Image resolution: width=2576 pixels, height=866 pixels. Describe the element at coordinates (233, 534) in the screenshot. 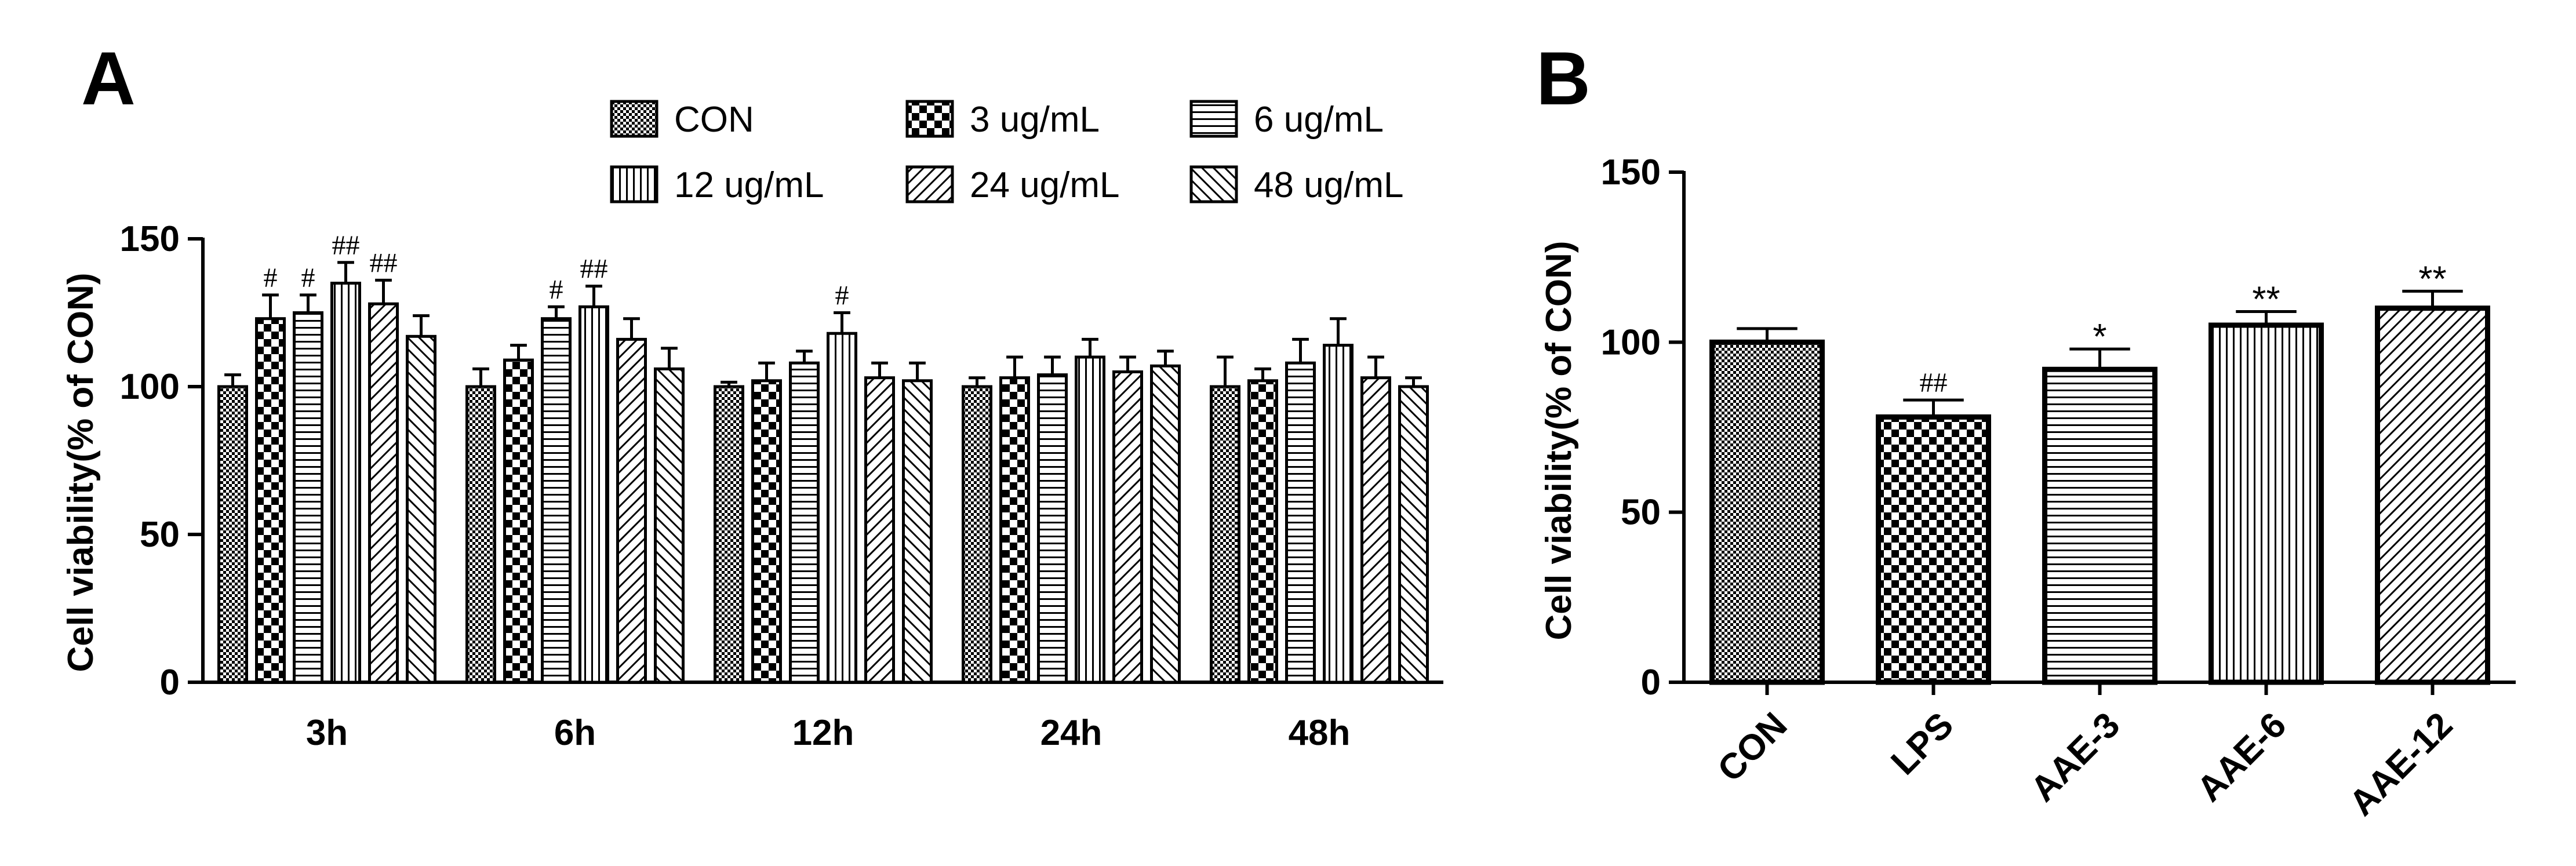

I see `panel-a-bar-3h-con` at that location.